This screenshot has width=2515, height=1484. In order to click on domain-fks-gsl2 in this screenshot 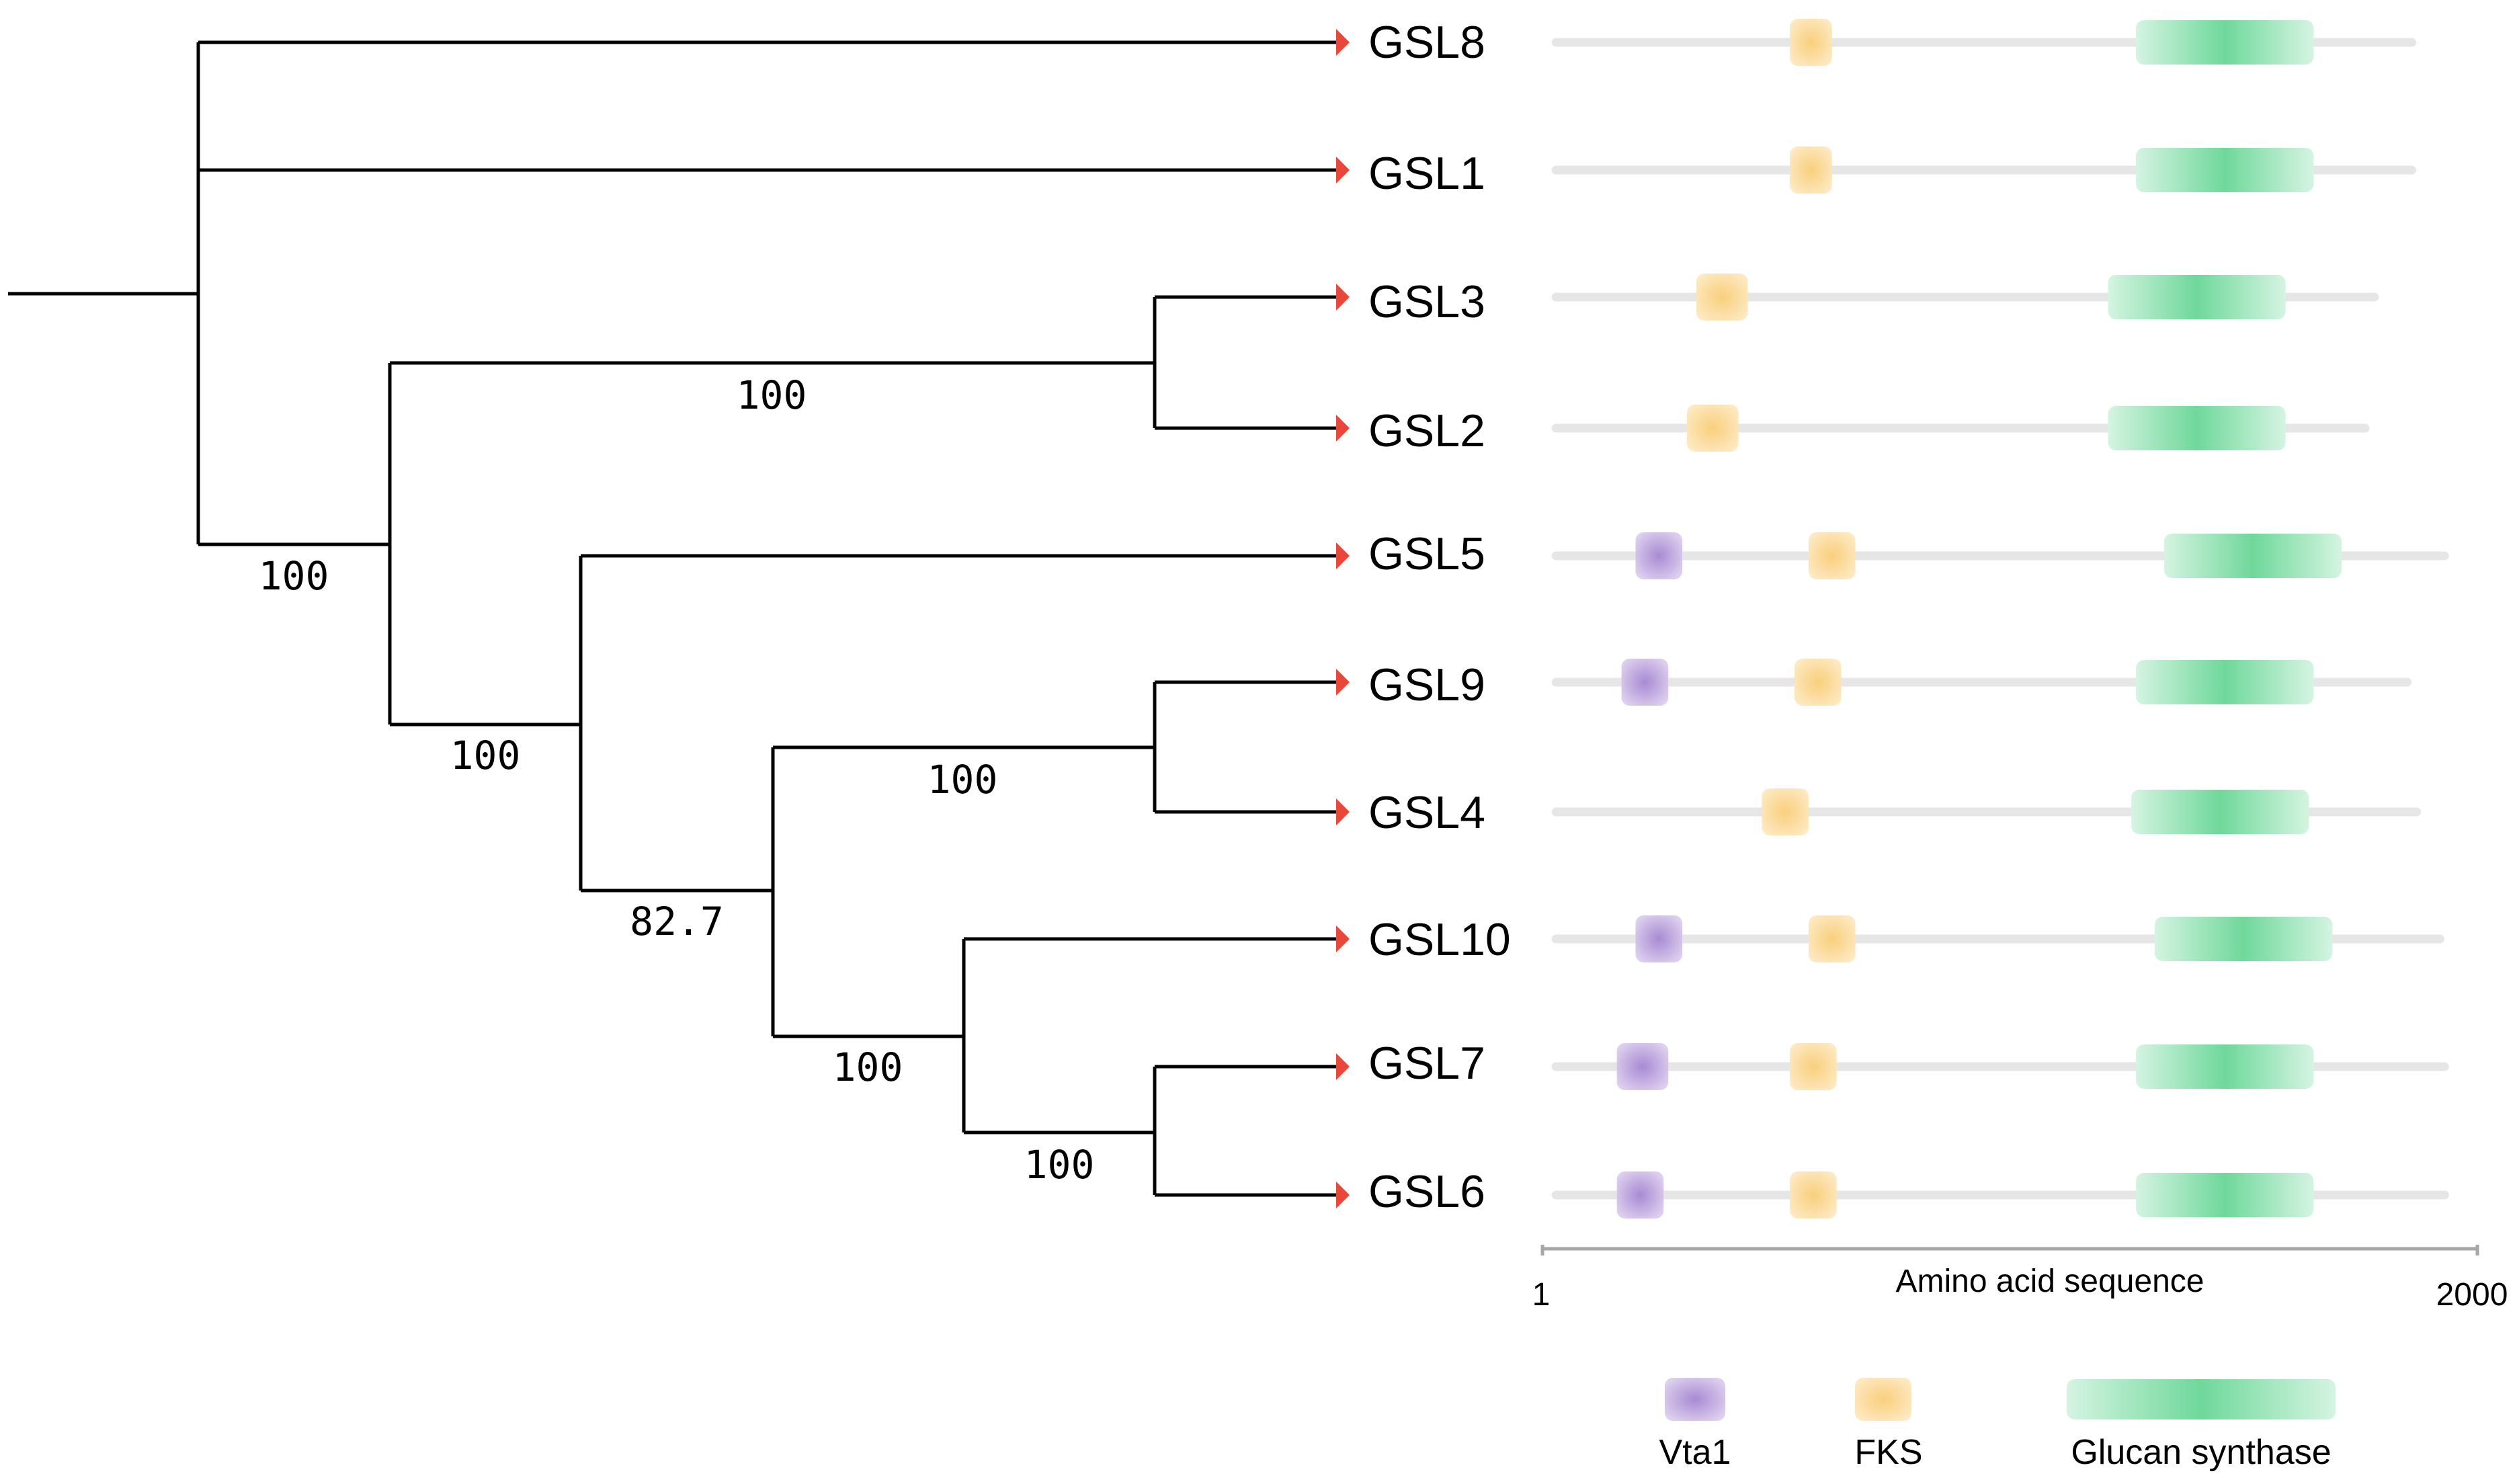, I will do `click(1713, 428)`.